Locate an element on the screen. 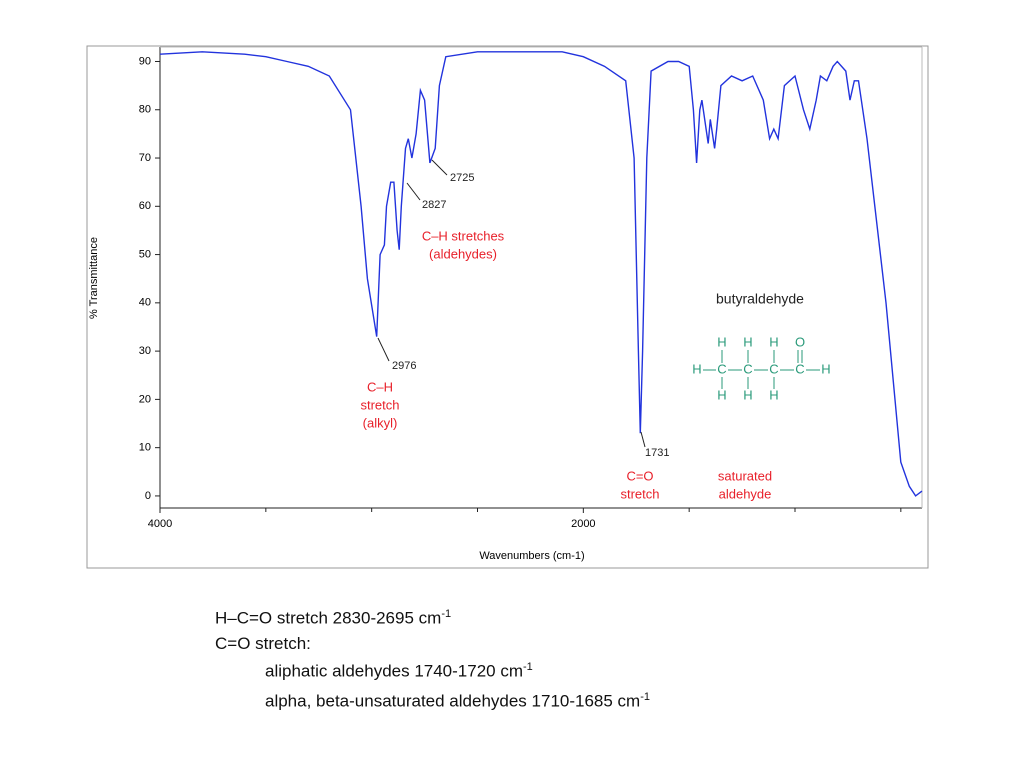 This screenshot has width=1024, height=768. annotation: C–H is located at coordinates (380, 386).